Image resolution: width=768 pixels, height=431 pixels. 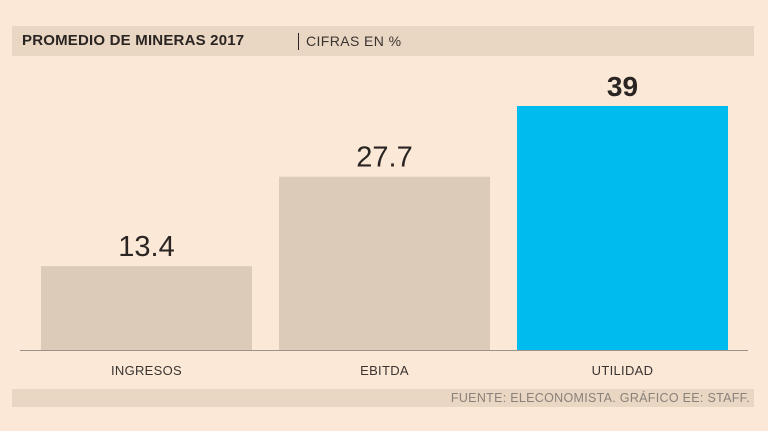 What do you see at coordinates (384, 158) in the screenshot?
I see `value-label-ebitda: 27.7` at bounding box center [384, 158].